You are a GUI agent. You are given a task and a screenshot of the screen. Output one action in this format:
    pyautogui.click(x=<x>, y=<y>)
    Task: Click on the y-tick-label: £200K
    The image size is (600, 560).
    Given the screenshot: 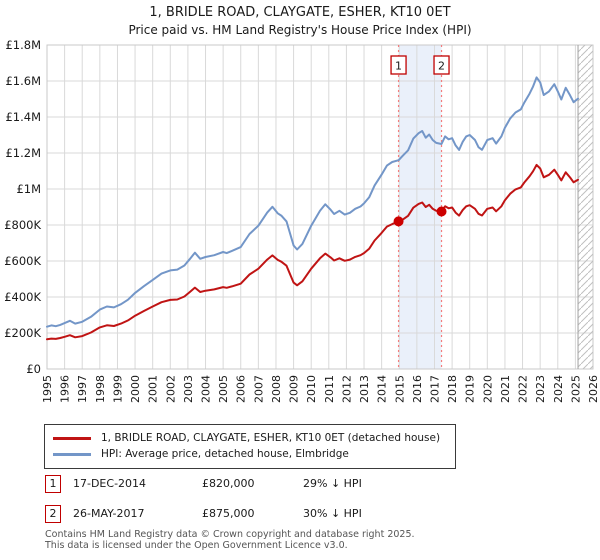 What is the action you would take?
    pyautogui.click(x=22, y=333)
    